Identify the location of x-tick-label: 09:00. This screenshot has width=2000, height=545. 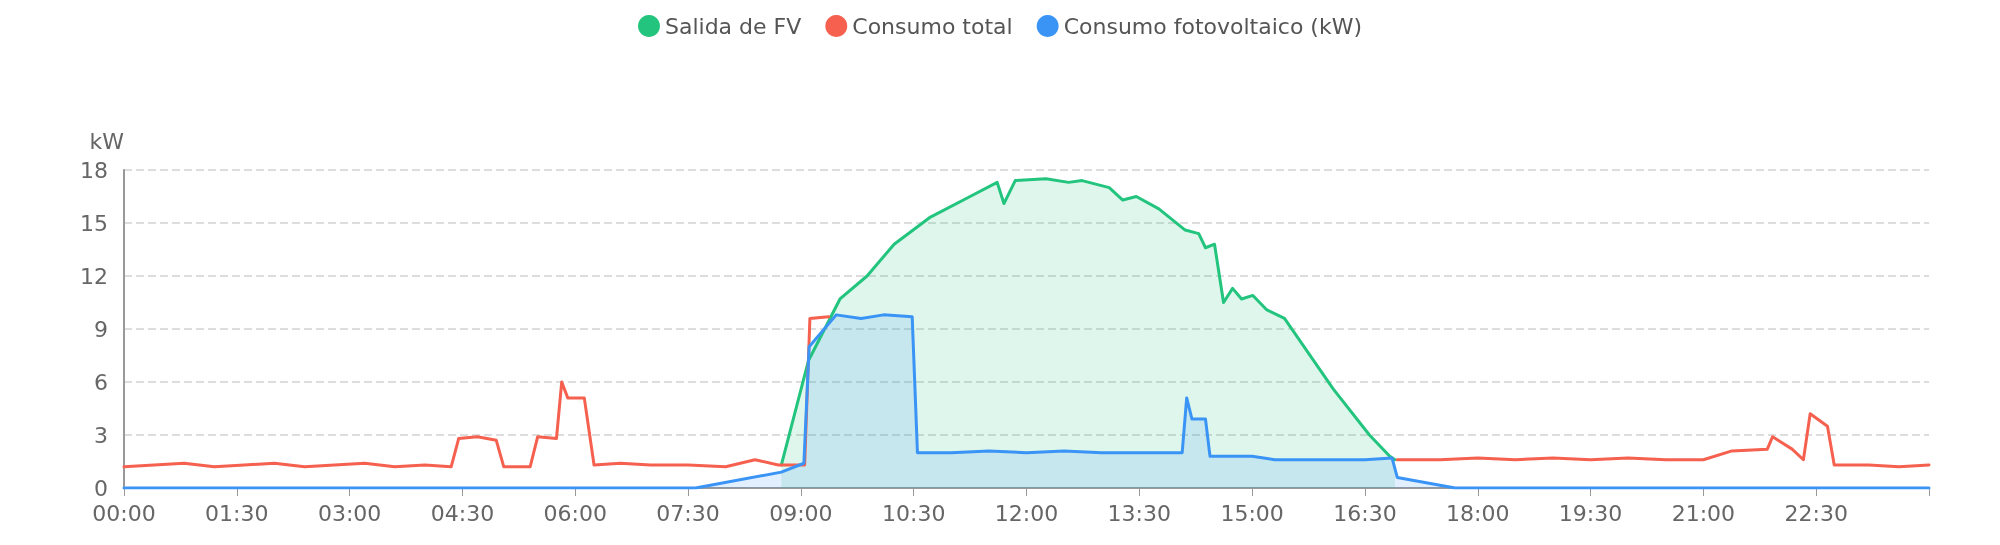
(801, 513).